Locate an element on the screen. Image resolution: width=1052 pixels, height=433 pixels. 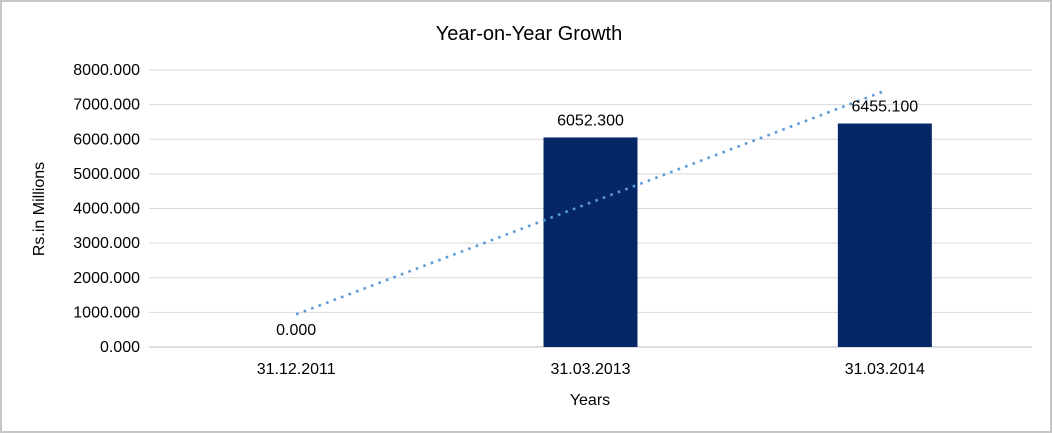
y-tick-label: 0.000 is located at coordinates (120, 347).